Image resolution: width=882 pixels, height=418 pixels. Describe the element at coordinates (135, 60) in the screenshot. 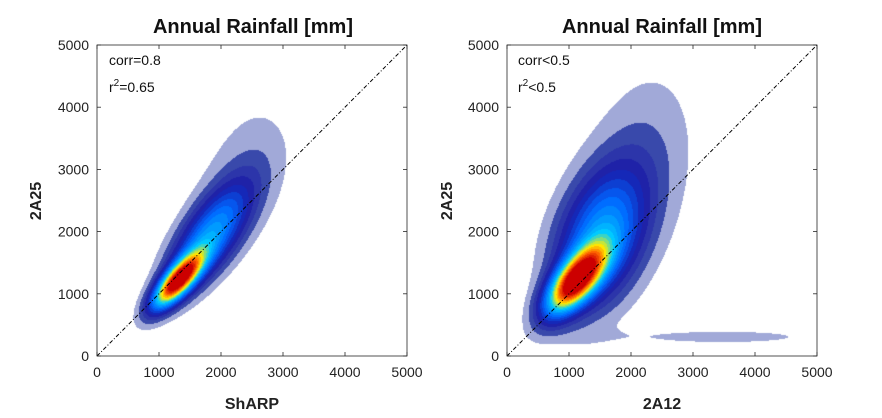

I see `corr-annotation: corr=0.8` at that location.